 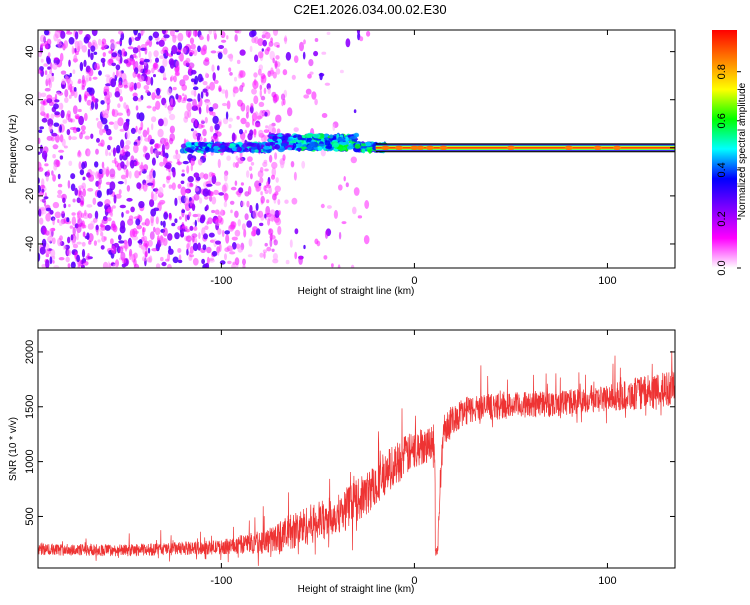 What do you see at coordinates (414, 281) in the screenshot?
I see `spectrogram-x-tick-label: 0` at bounding box center [414, 281].